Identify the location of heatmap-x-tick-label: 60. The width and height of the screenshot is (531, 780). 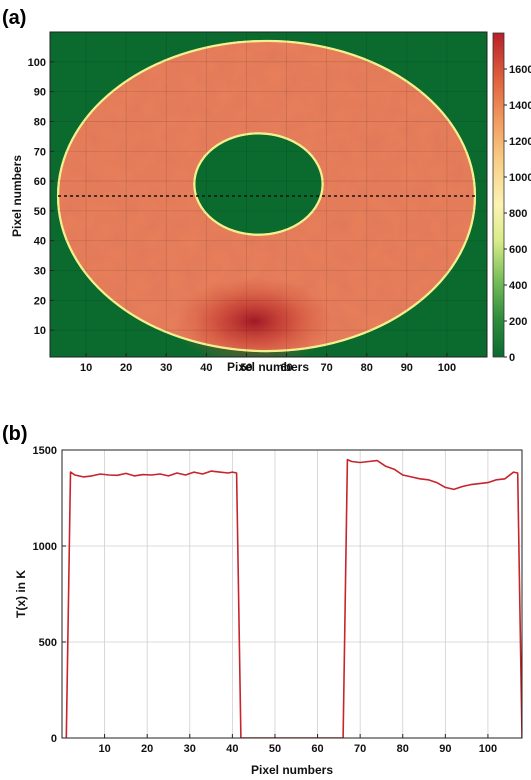
(286, 368).